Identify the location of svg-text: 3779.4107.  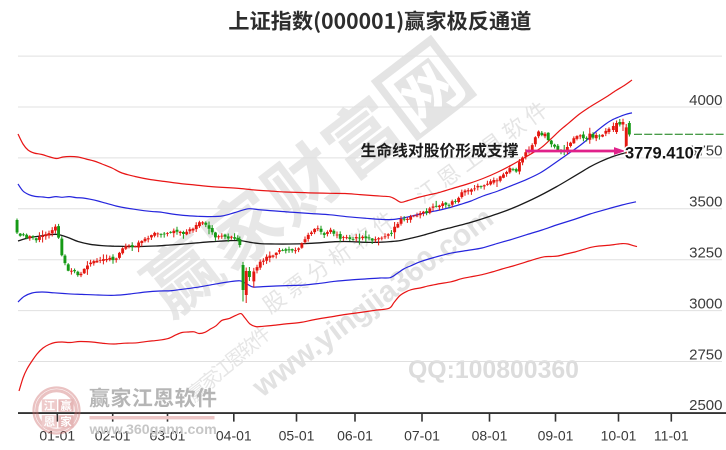
(664, 153).